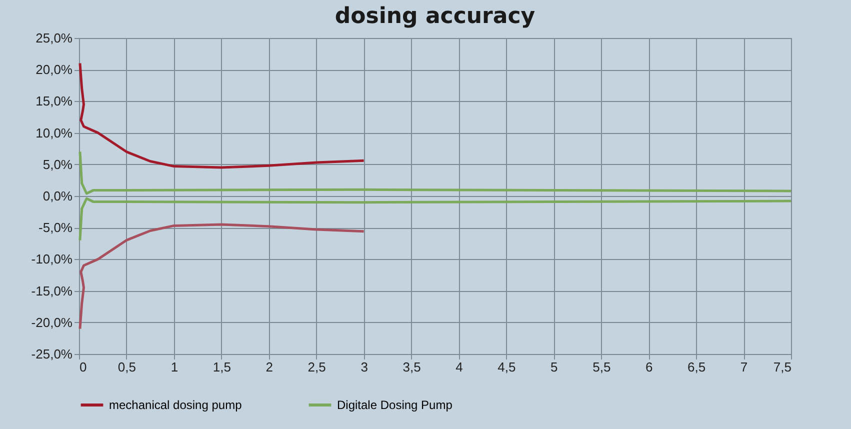  I want to click on x-tick-label: 2,5, so click(317, 367).